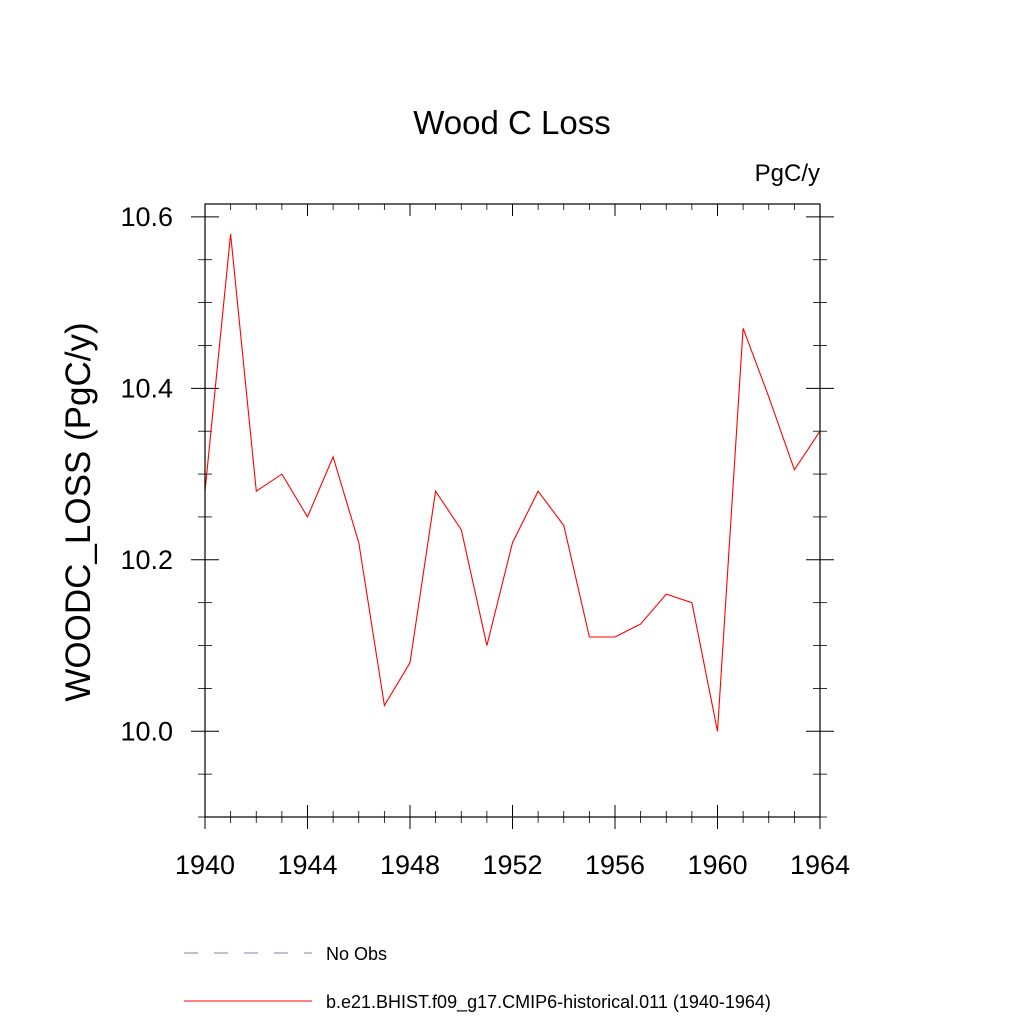 The height and width of the screenshot is (1024, 1024). What do you see at coordinates (307, 865) in the screenshot?
I see `x-tick-label: 1944` at bounding box center [307, 865].